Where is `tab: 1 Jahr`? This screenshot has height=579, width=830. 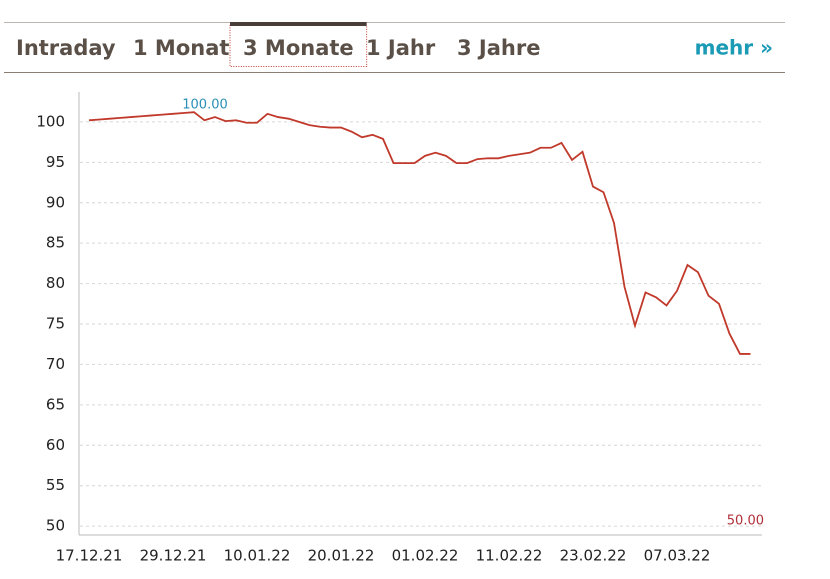
tab: 1 Jahr is located at coordinates (401, 48).